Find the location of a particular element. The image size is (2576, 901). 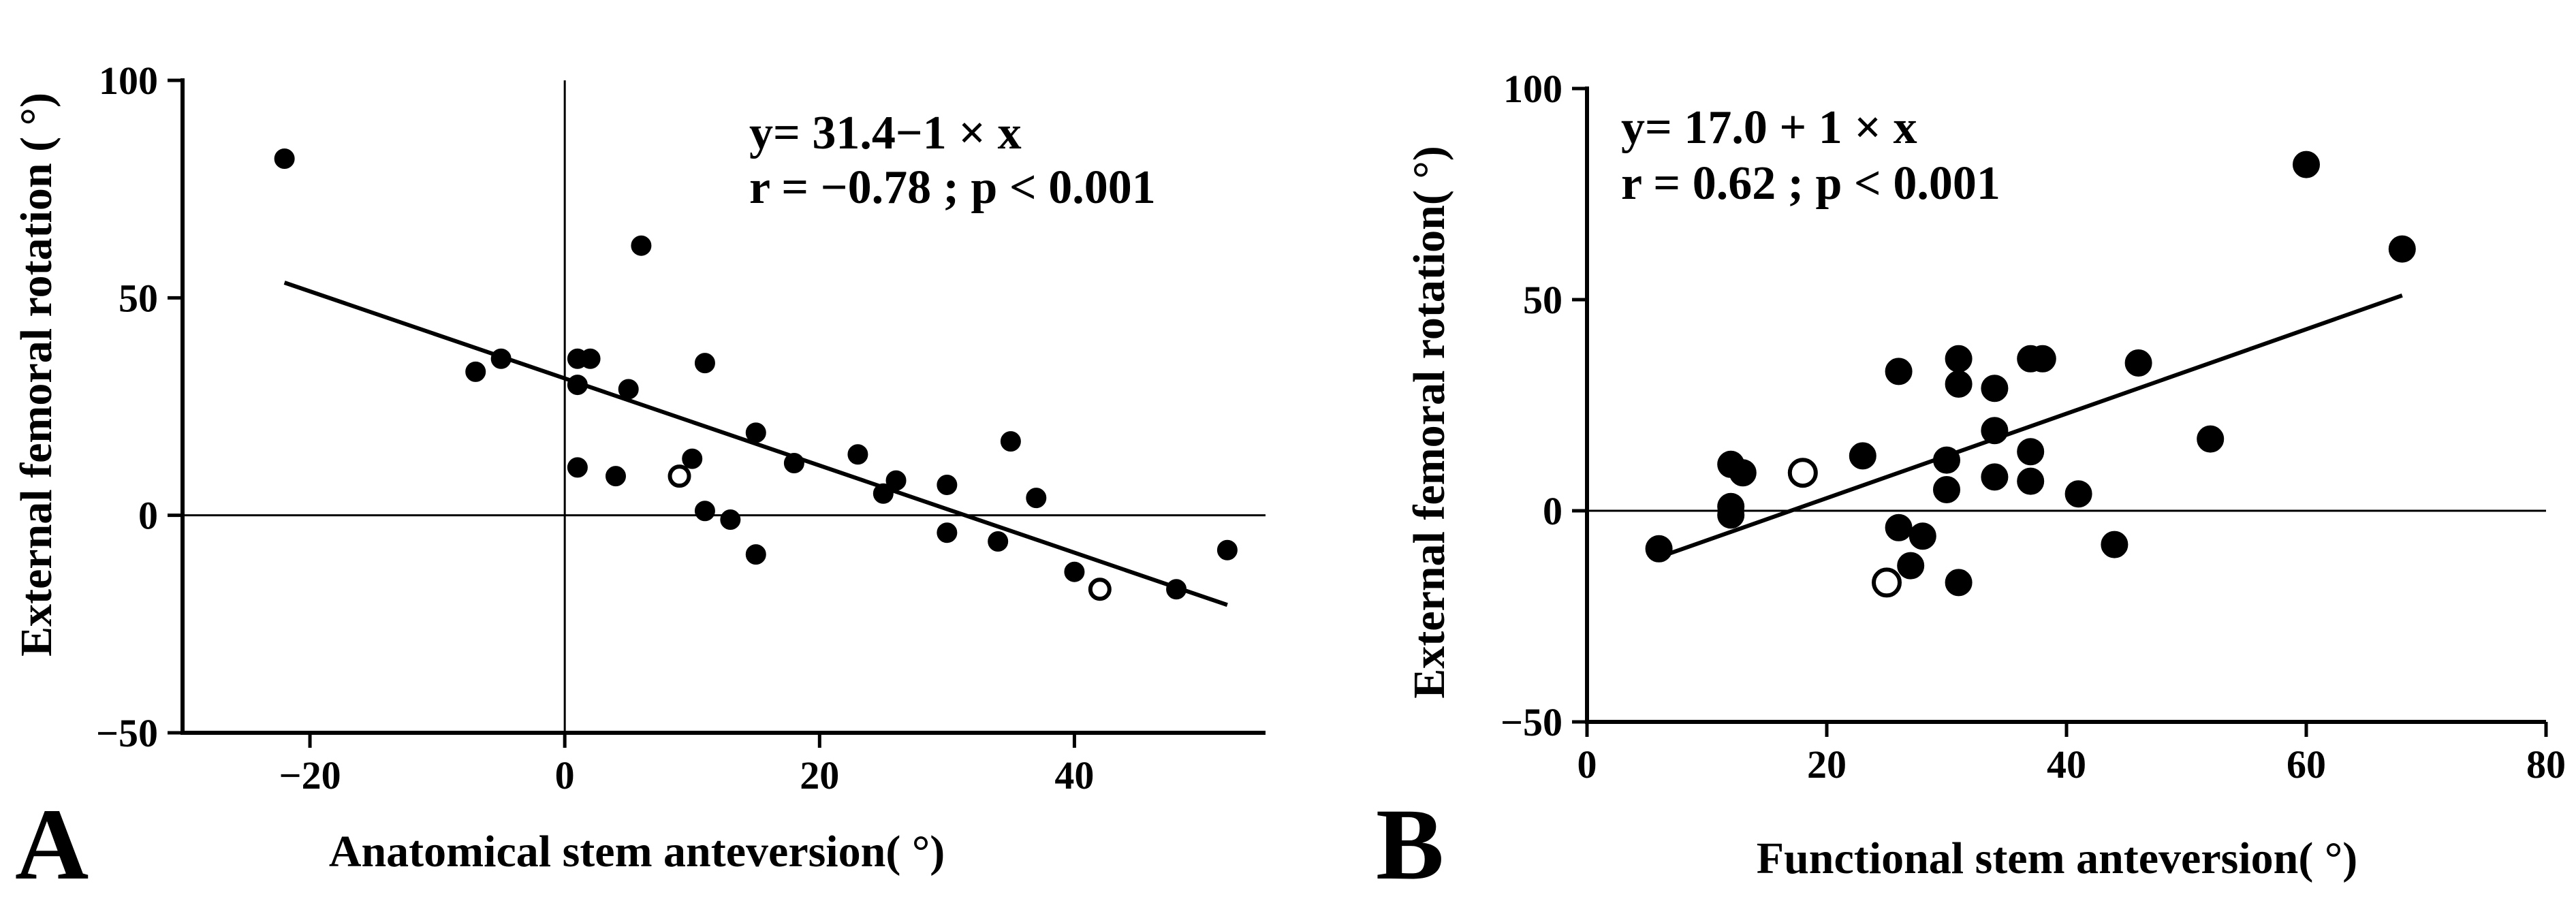

panel-b-x-tick-label: 40 is located at coordinates (2066, 764).